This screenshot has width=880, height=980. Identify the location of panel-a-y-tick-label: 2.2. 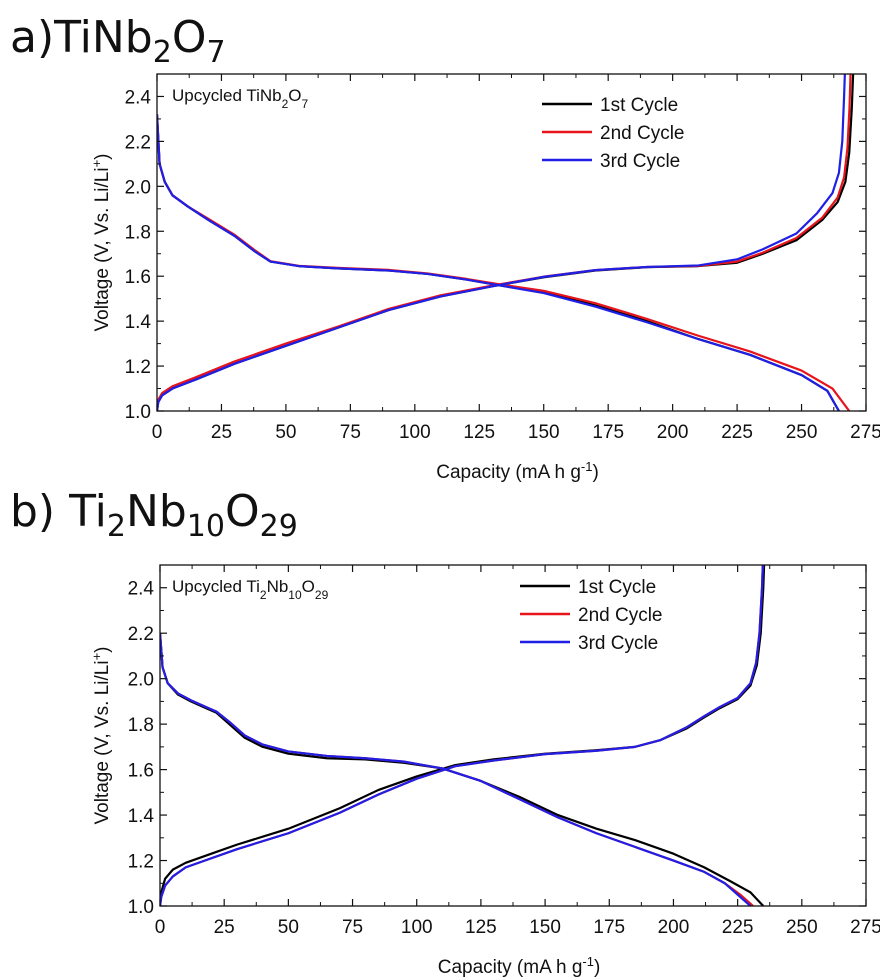
(138, 142).